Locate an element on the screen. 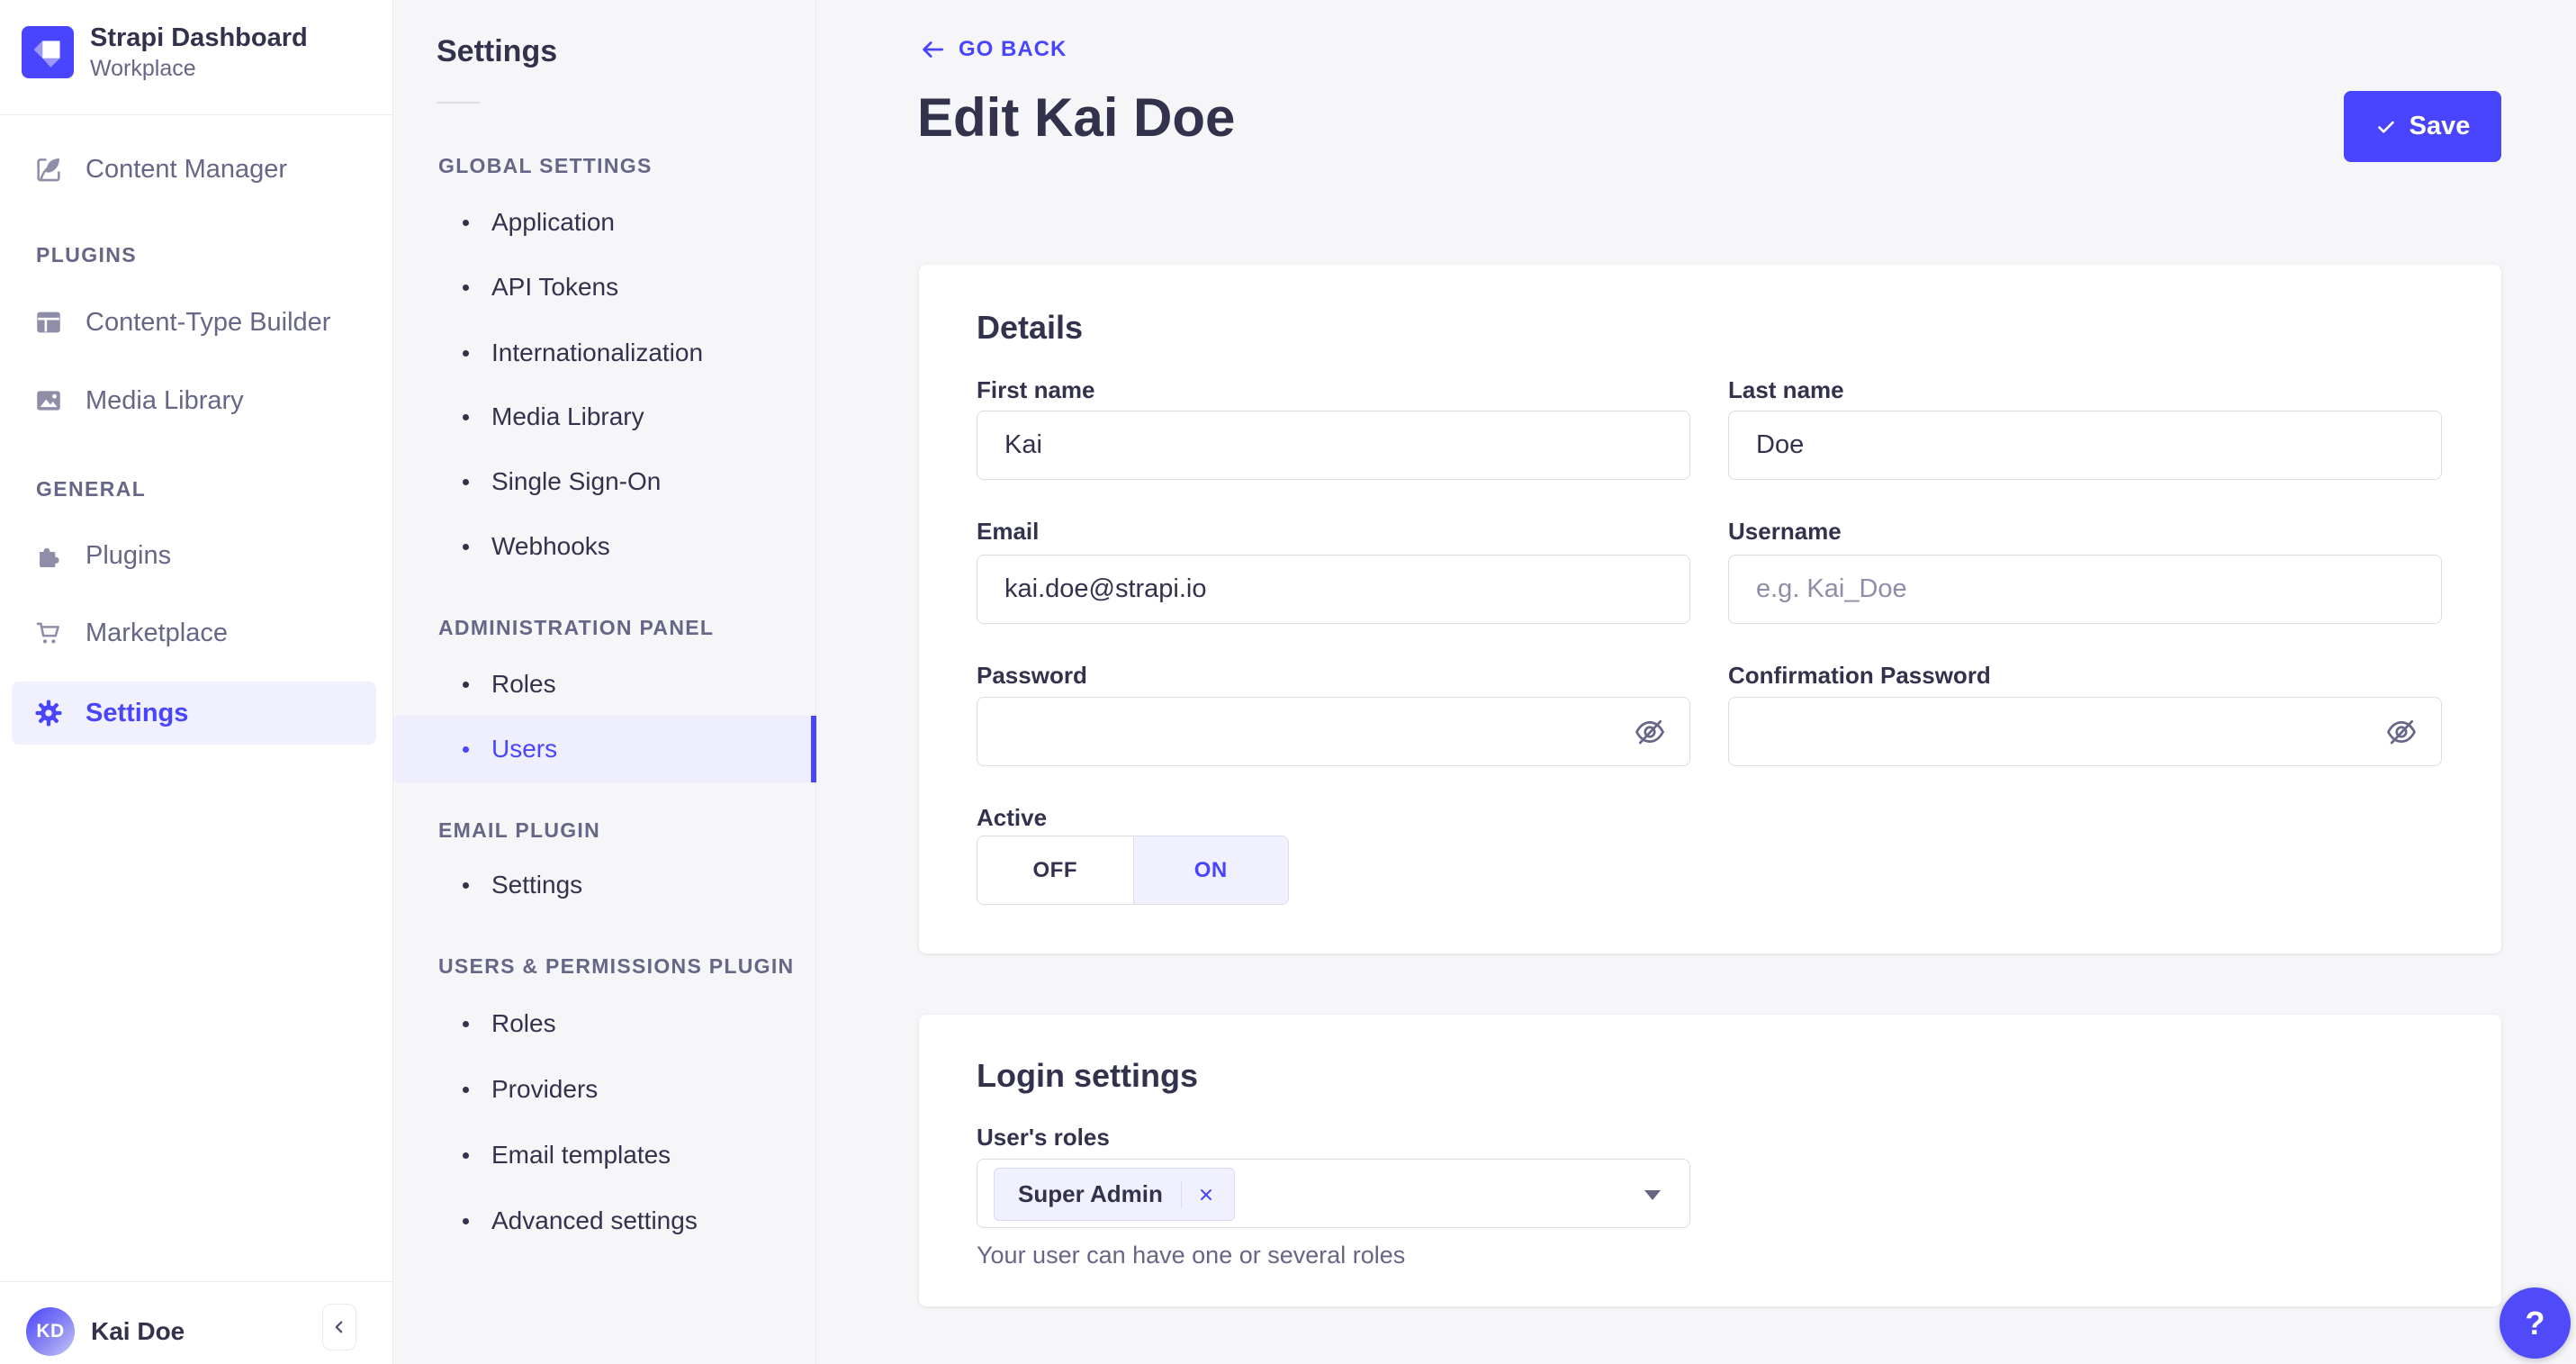  puzzle-icon is located at coordinates (48, 555).